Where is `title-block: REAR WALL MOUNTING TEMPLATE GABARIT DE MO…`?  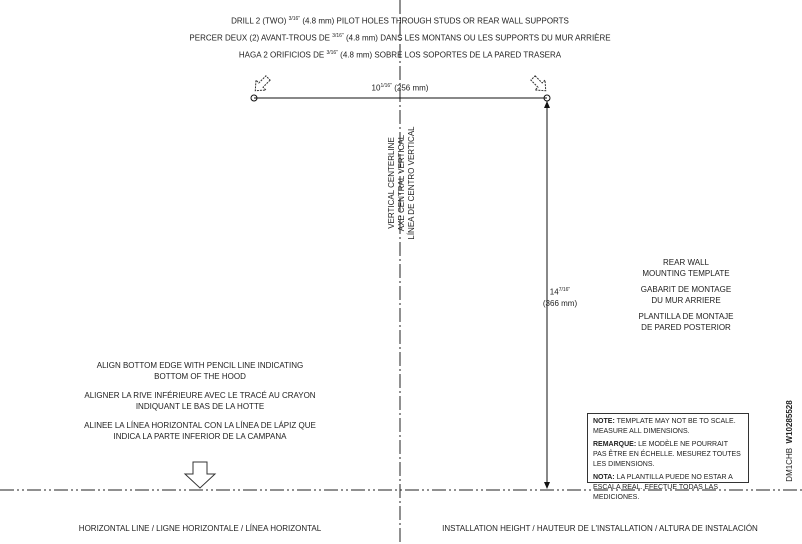 title-block: REAR WALL MOUNTING TEMPLATE GABARIT DE MO… is located at coordinates (686, 295).